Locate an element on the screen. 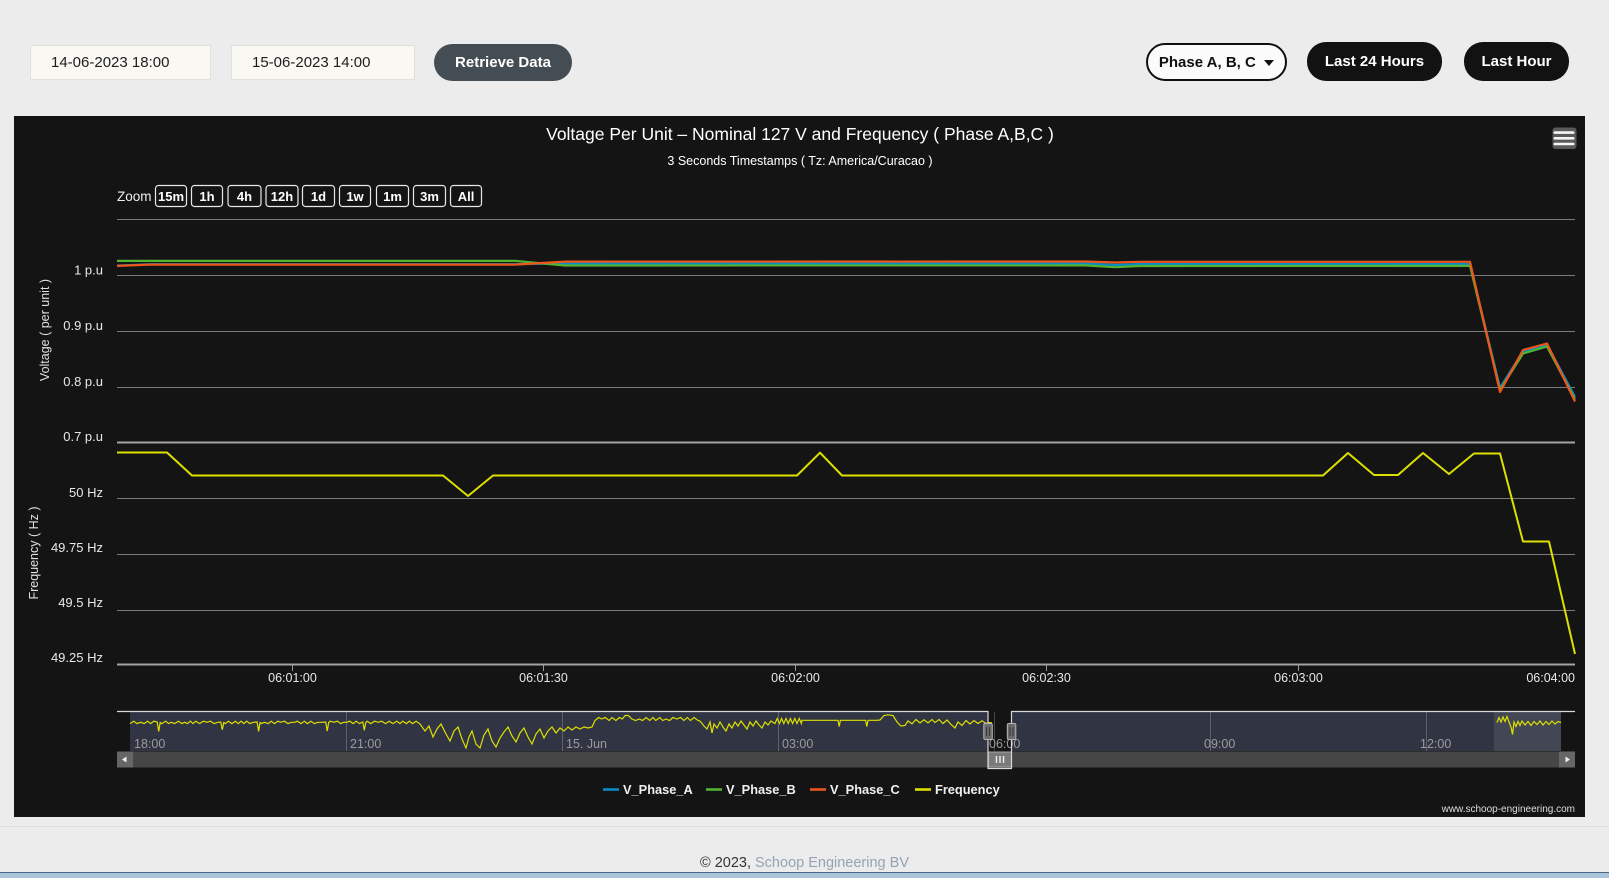  svg-text: 06:00 is located at coordinates (1004, 744).